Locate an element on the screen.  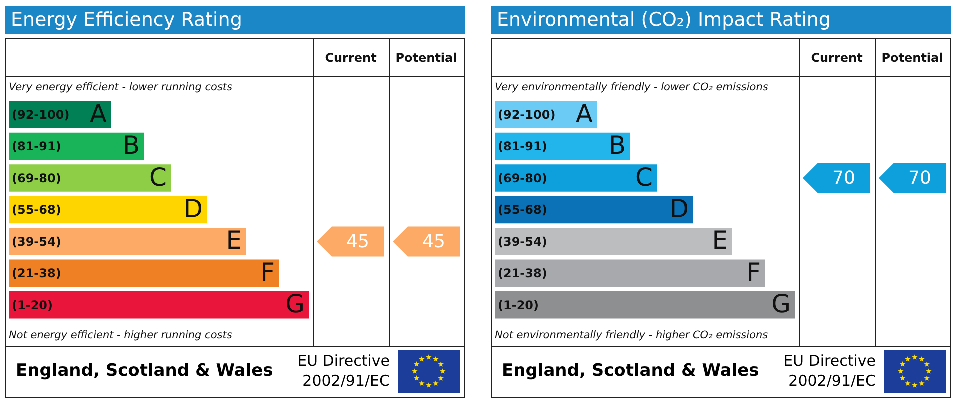
text: Very environmentally friendly - lower CO₂ emissions is located at coordinates (632, 88).